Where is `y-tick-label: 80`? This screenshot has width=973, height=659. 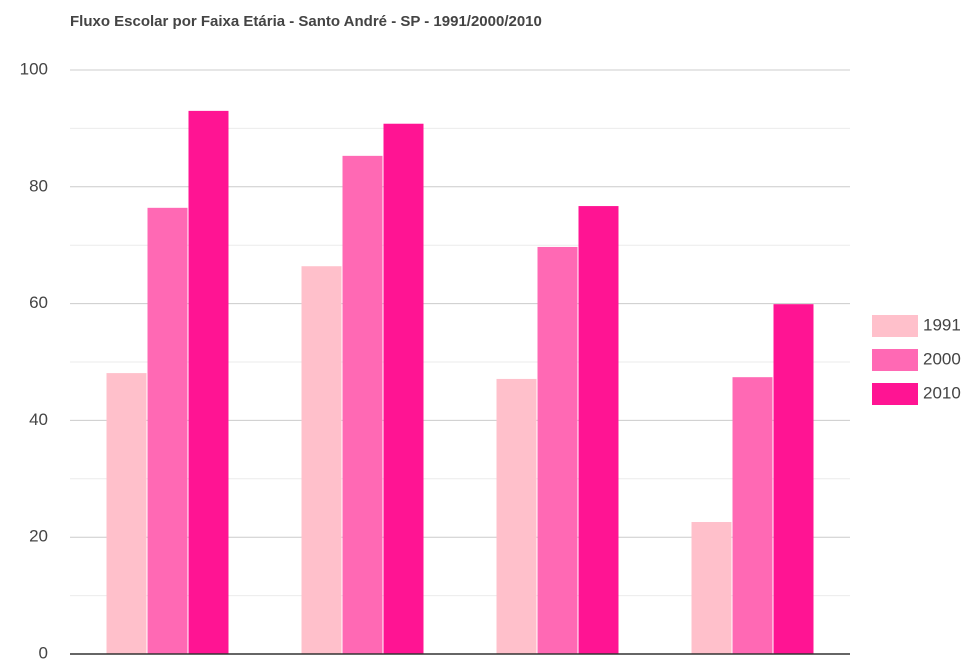
y-tick-label: 80 is located at coordinates (38, 185).